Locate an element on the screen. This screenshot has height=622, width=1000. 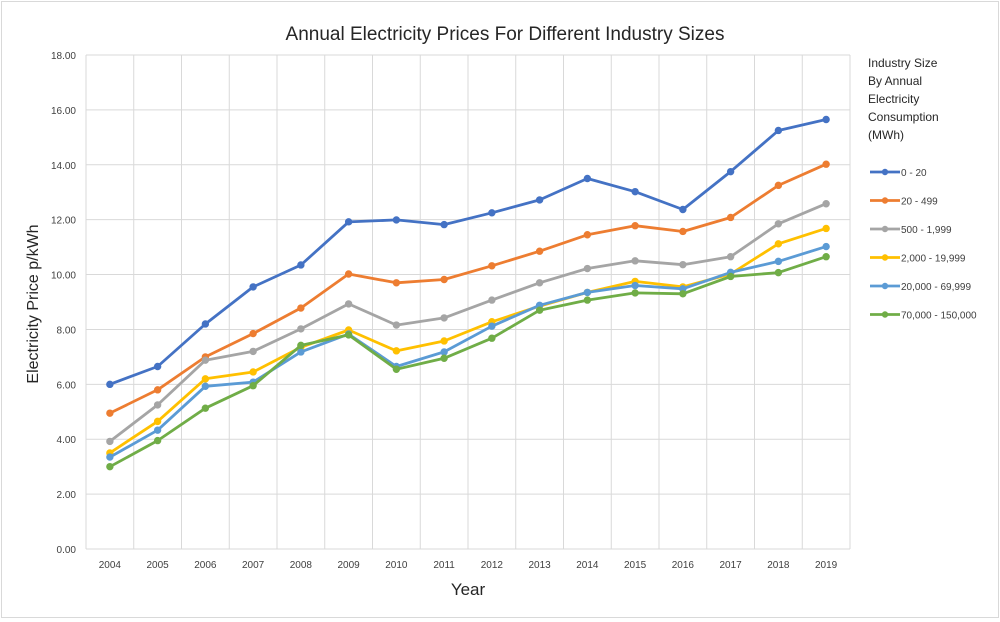
legend-title-line: (MWh) is located at coordinates (886, 135).